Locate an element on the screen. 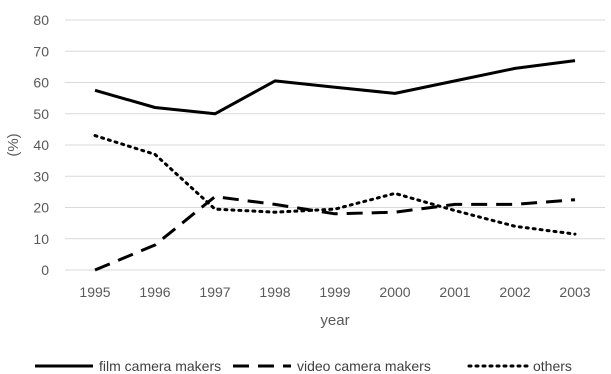 Image resolution: width=611 pixels, height=374 pixels. y-tick-label: 10 is located at coordinates (41, 239).